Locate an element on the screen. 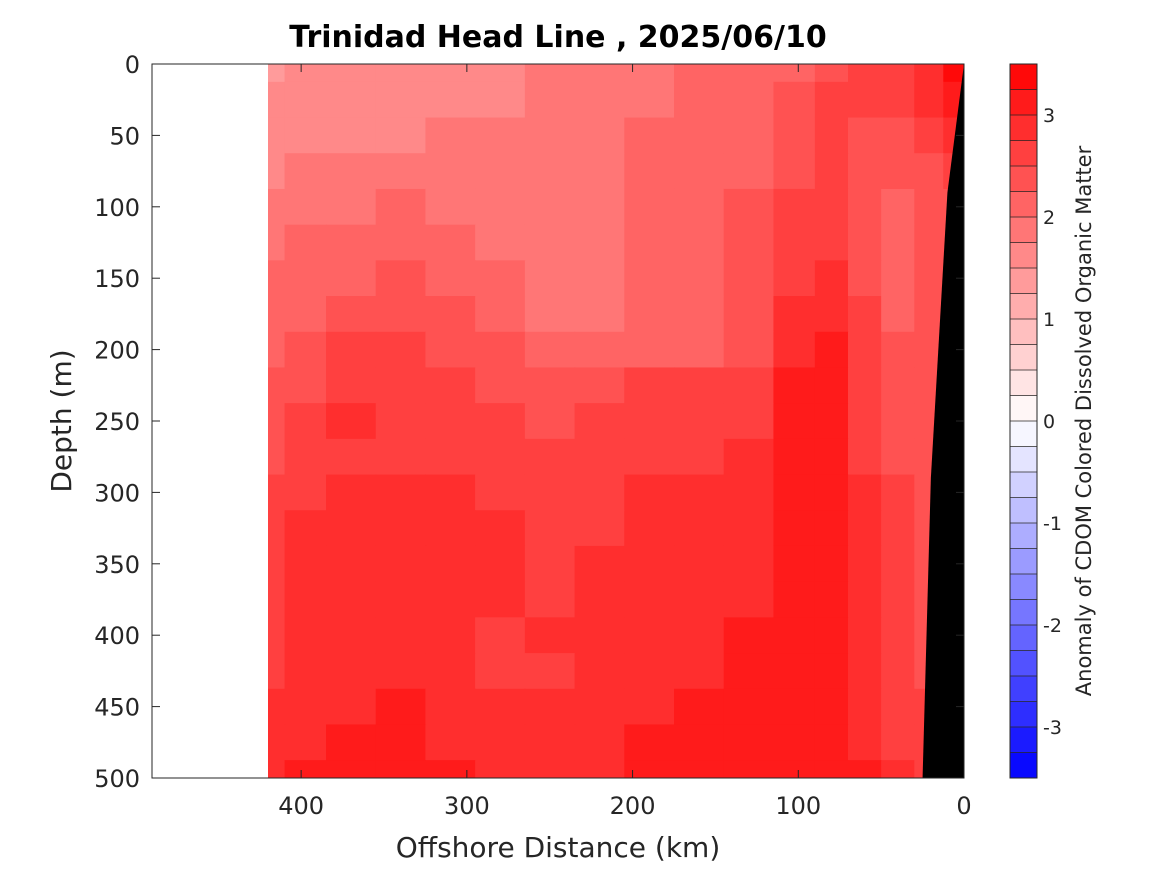 The width and height of the screenshot is (1167, 875). x-tick-label: 200 is located at coordinates (633, 806).